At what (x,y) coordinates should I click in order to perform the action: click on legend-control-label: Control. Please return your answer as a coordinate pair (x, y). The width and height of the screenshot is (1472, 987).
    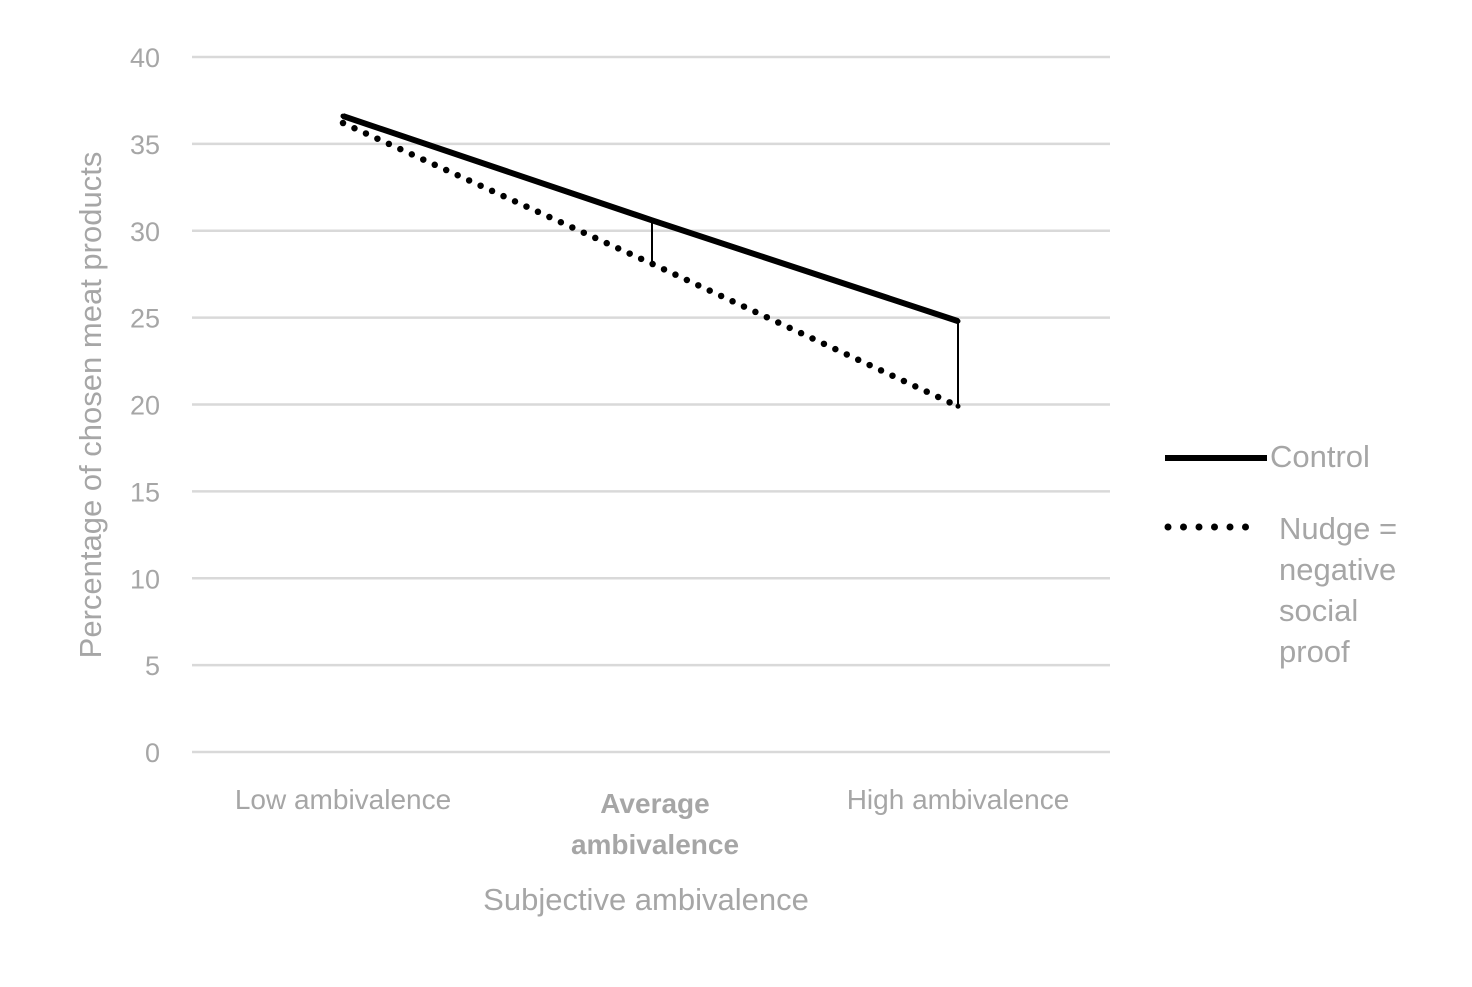
    Looking at the image, I should click on (1320, 456).